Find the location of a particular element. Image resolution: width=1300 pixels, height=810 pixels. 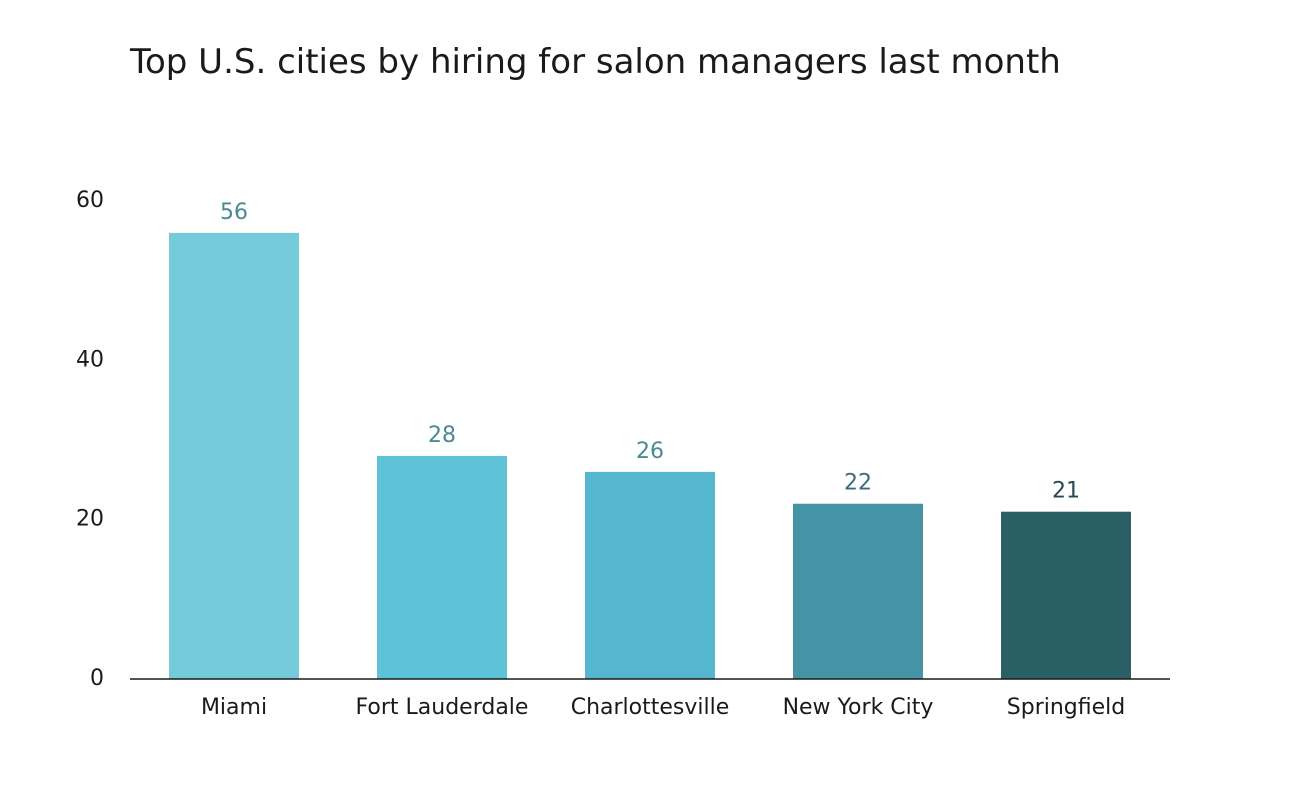

bar-value-label: 28 is located at coordinates (442, 435).